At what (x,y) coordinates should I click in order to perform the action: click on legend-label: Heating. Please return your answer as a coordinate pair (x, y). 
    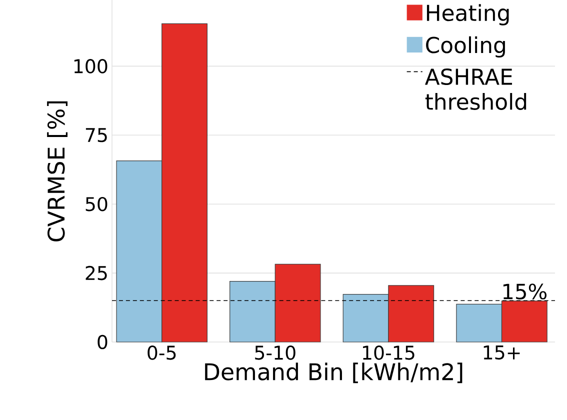
    Looking at the image, I should click on (467, 15).